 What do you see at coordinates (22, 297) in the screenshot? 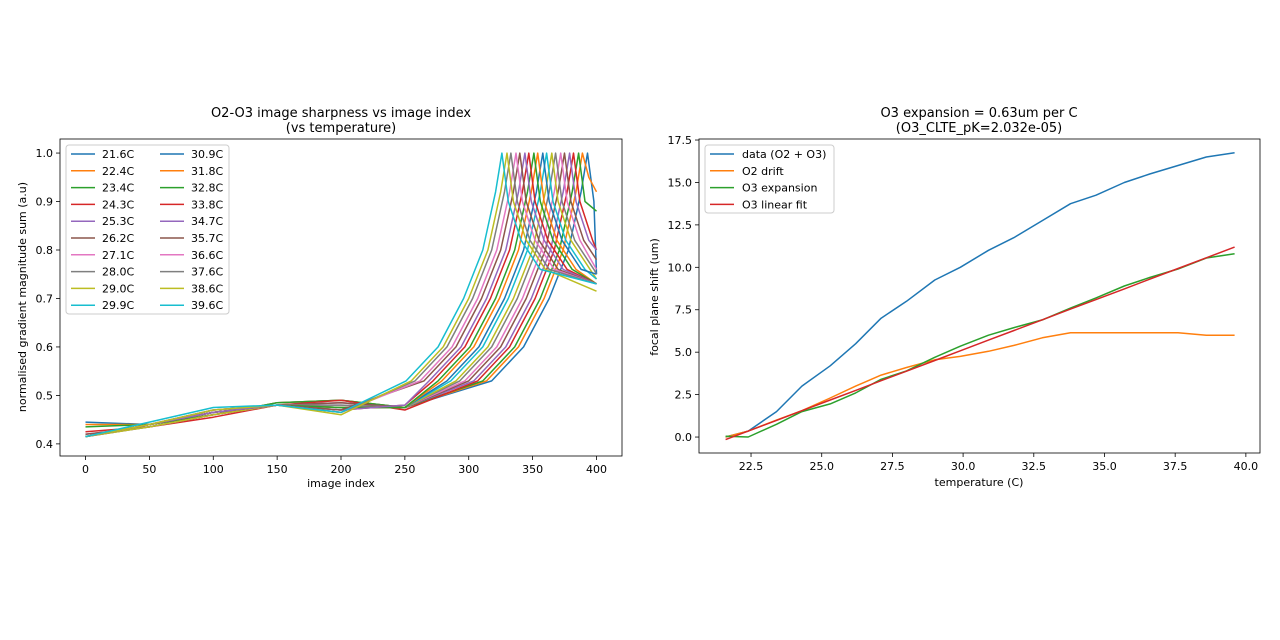
I see `y-axis-label: normalised gradient magnitude sum (a.u)` at bounding box center [22, 297].